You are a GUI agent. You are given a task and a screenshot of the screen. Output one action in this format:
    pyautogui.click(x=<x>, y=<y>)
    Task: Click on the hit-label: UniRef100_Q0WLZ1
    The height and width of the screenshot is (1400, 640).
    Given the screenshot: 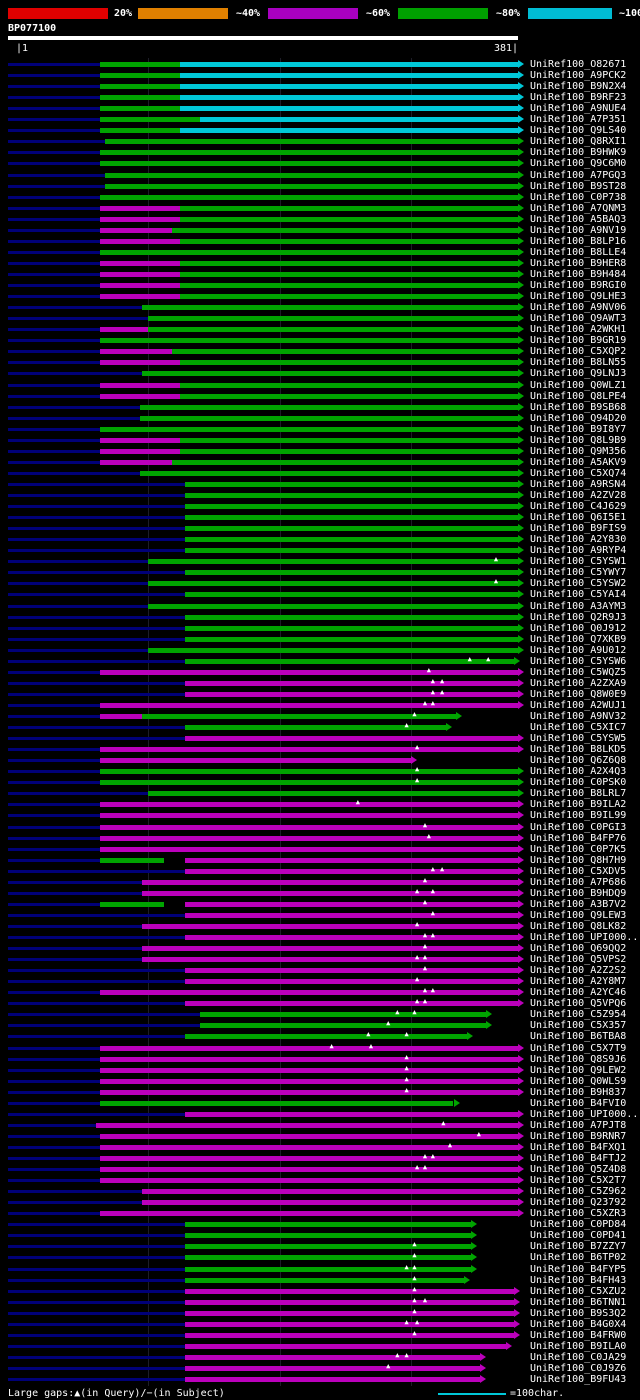 What is the action you would take?
    pyautogui.click(x=578, y=385)
    